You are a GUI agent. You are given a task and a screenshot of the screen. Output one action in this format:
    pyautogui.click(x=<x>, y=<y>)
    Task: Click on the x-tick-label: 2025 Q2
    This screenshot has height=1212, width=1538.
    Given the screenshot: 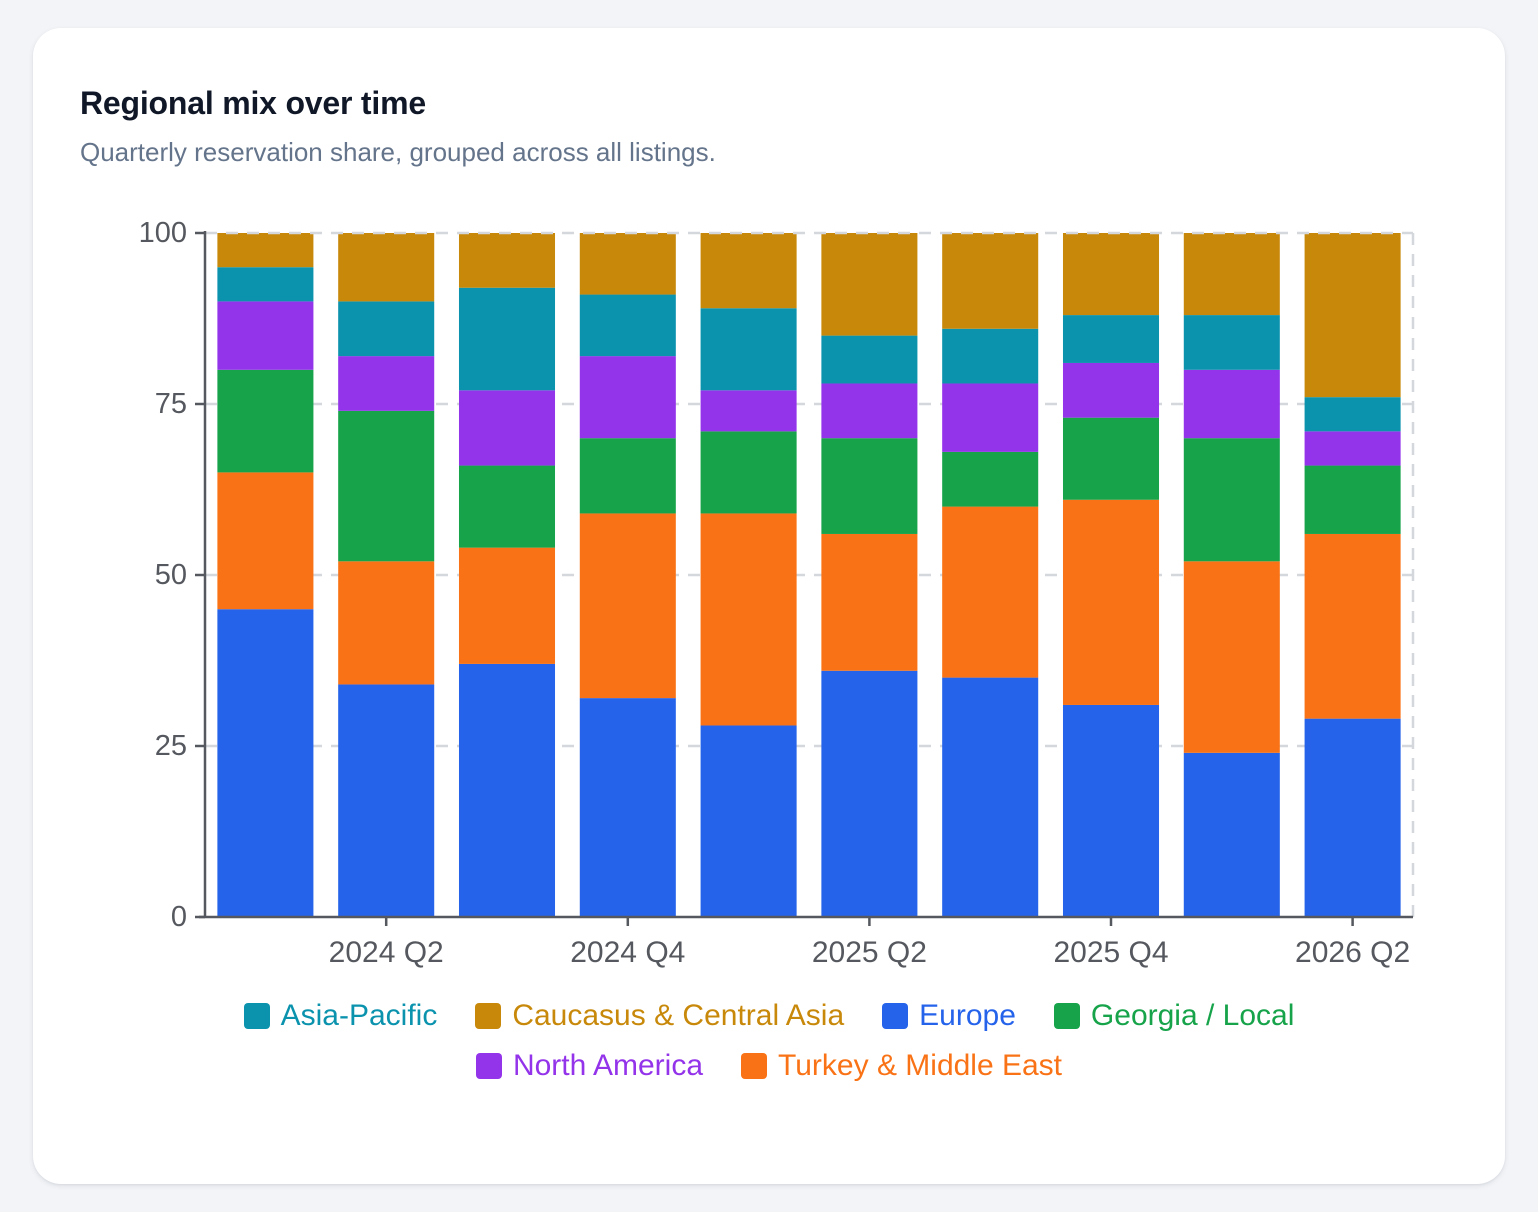 What is the action you would take?
    pyautogui.click(x=869, y=952)
    